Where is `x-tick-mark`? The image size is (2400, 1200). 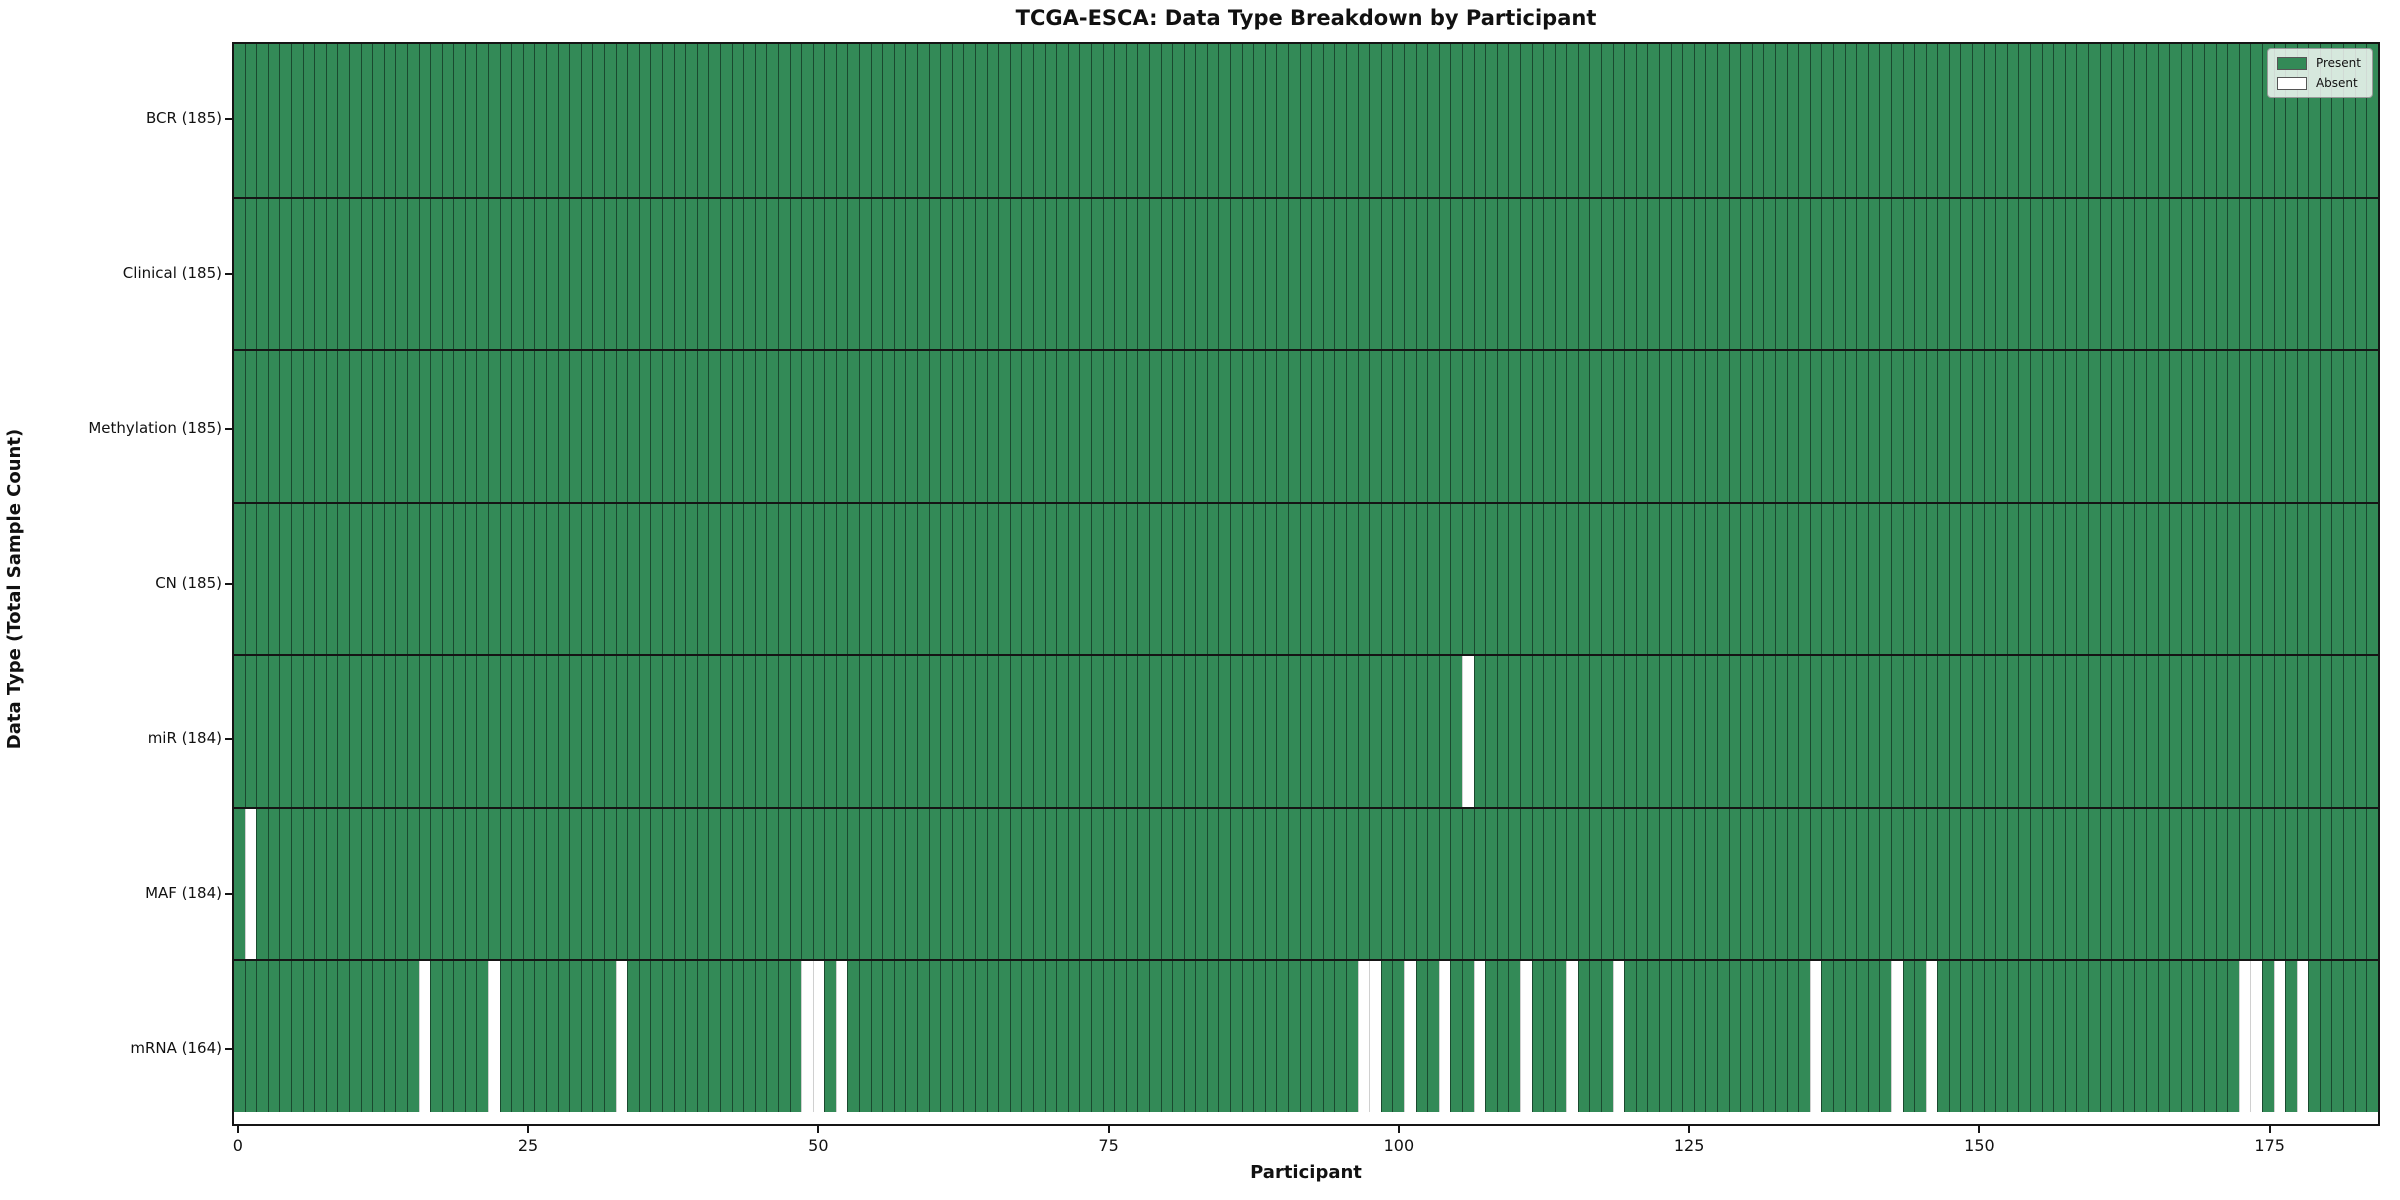 x-tick-mark is located at coordinates (1979, 1129).